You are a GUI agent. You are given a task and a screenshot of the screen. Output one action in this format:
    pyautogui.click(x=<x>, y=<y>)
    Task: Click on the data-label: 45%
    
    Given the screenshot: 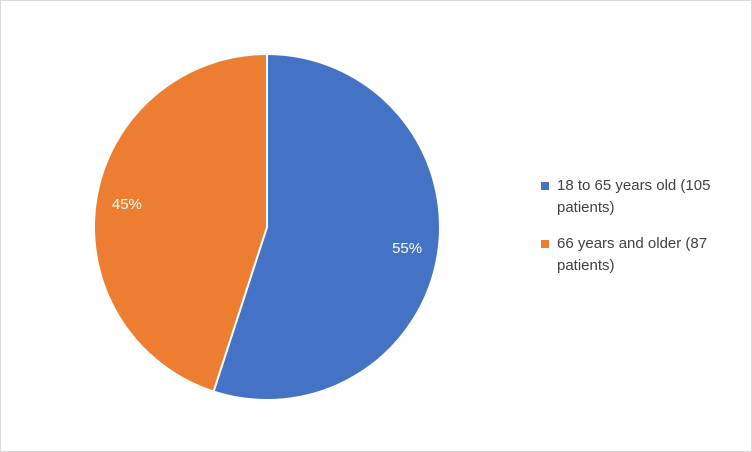 What is the action you would take?
    pyautogui.click(x=127, y=204)
    